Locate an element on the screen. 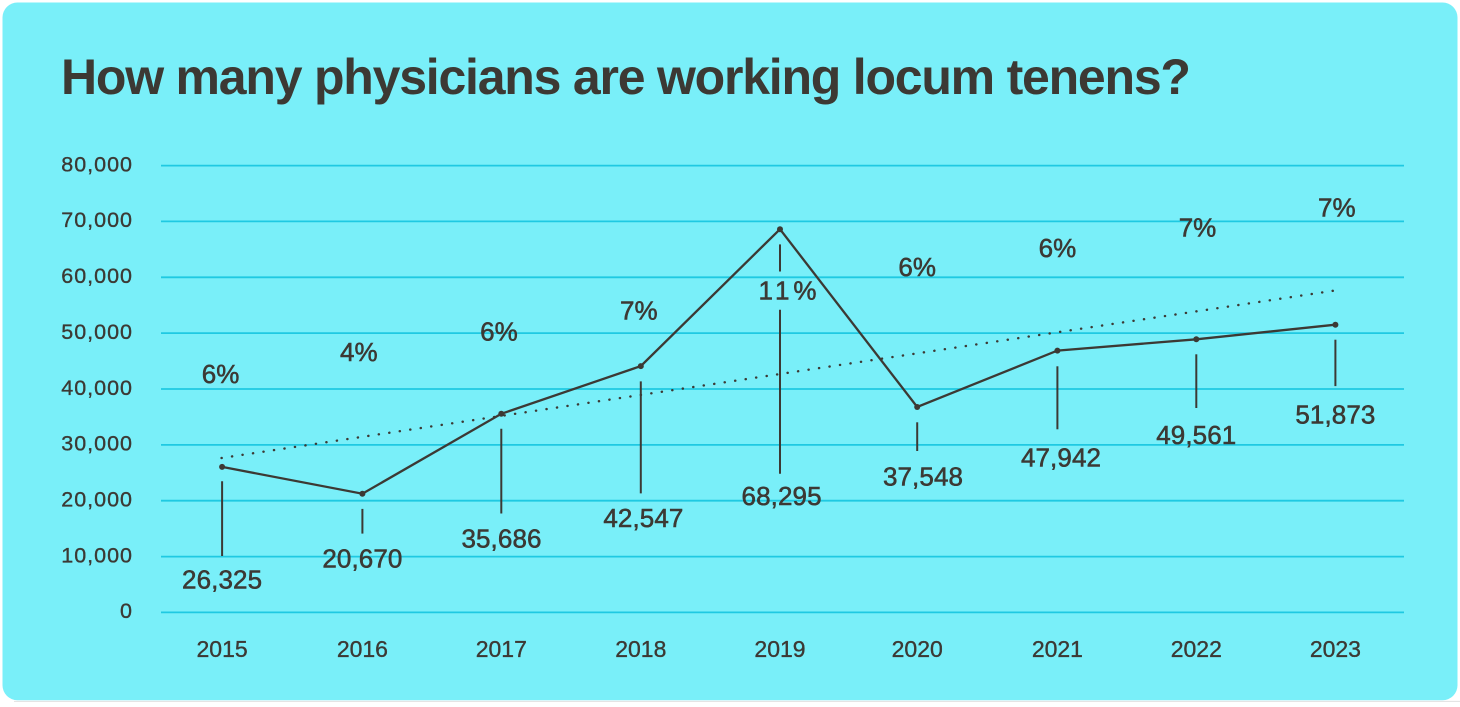  svg-text: 50,000 is located at coordinates (97, 332).